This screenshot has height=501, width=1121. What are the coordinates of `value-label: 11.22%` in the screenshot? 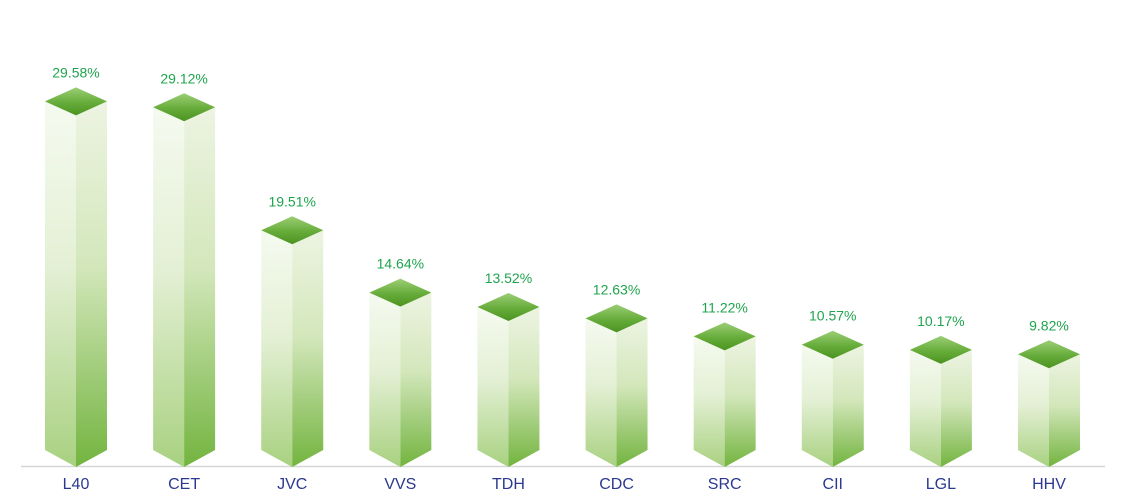 It's located at (724, 307).